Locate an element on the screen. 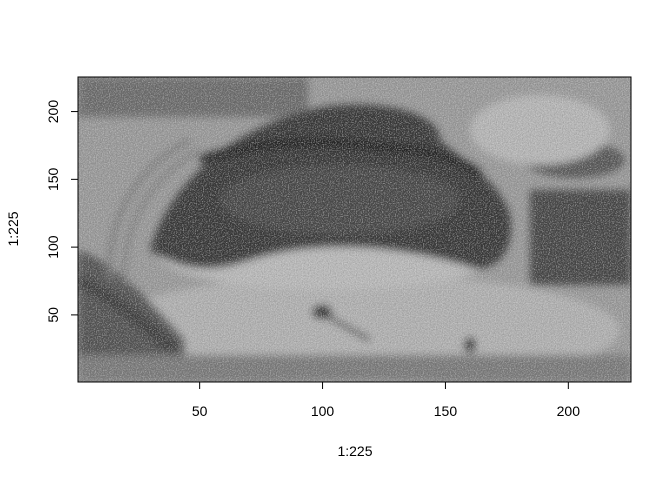  x-tick-label: 50 is located at coordinates (200, 411).